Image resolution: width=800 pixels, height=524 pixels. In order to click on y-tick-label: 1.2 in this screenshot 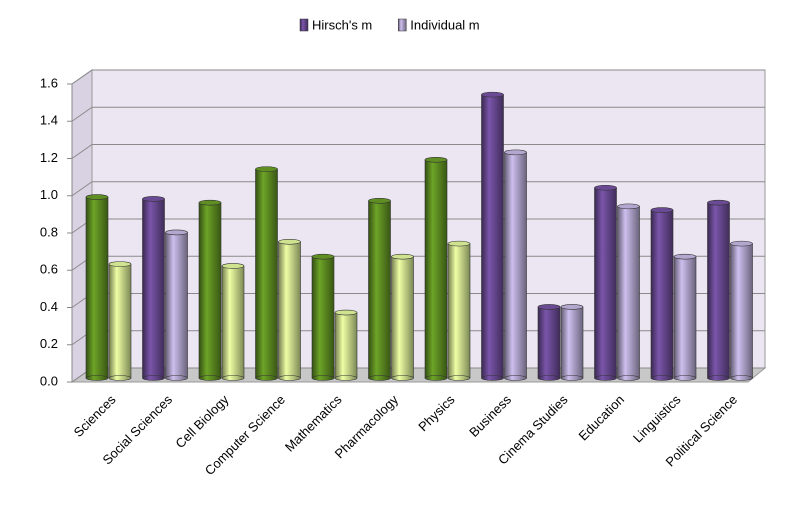, I will do `click(49, 157)`.